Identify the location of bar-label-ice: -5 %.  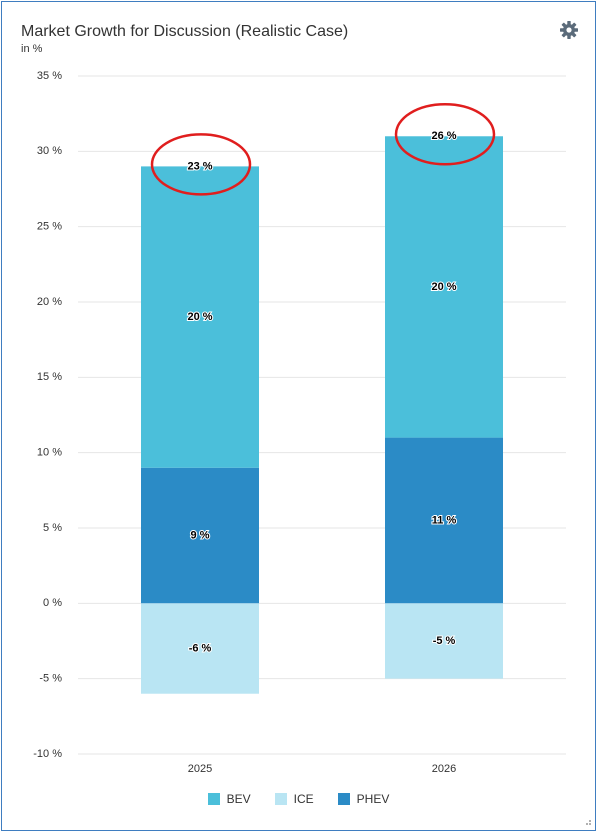
(444, 641).